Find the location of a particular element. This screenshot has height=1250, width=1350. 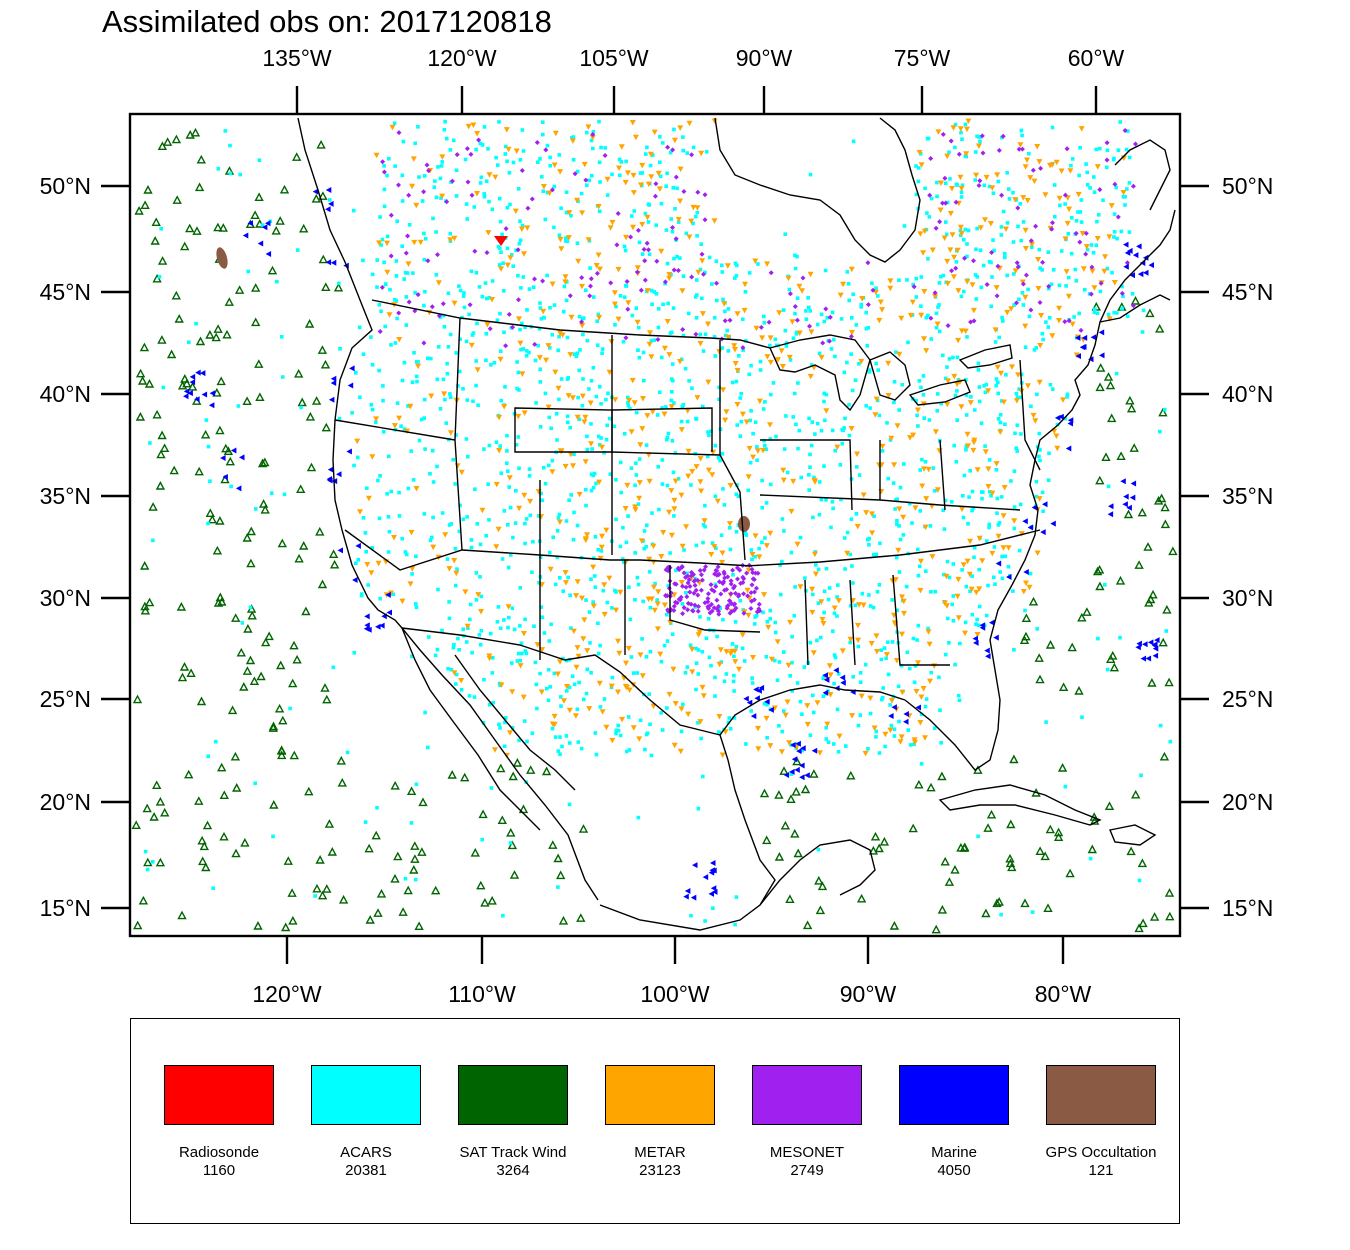

gps-occultation-ob is located at coordinates (744, 524).